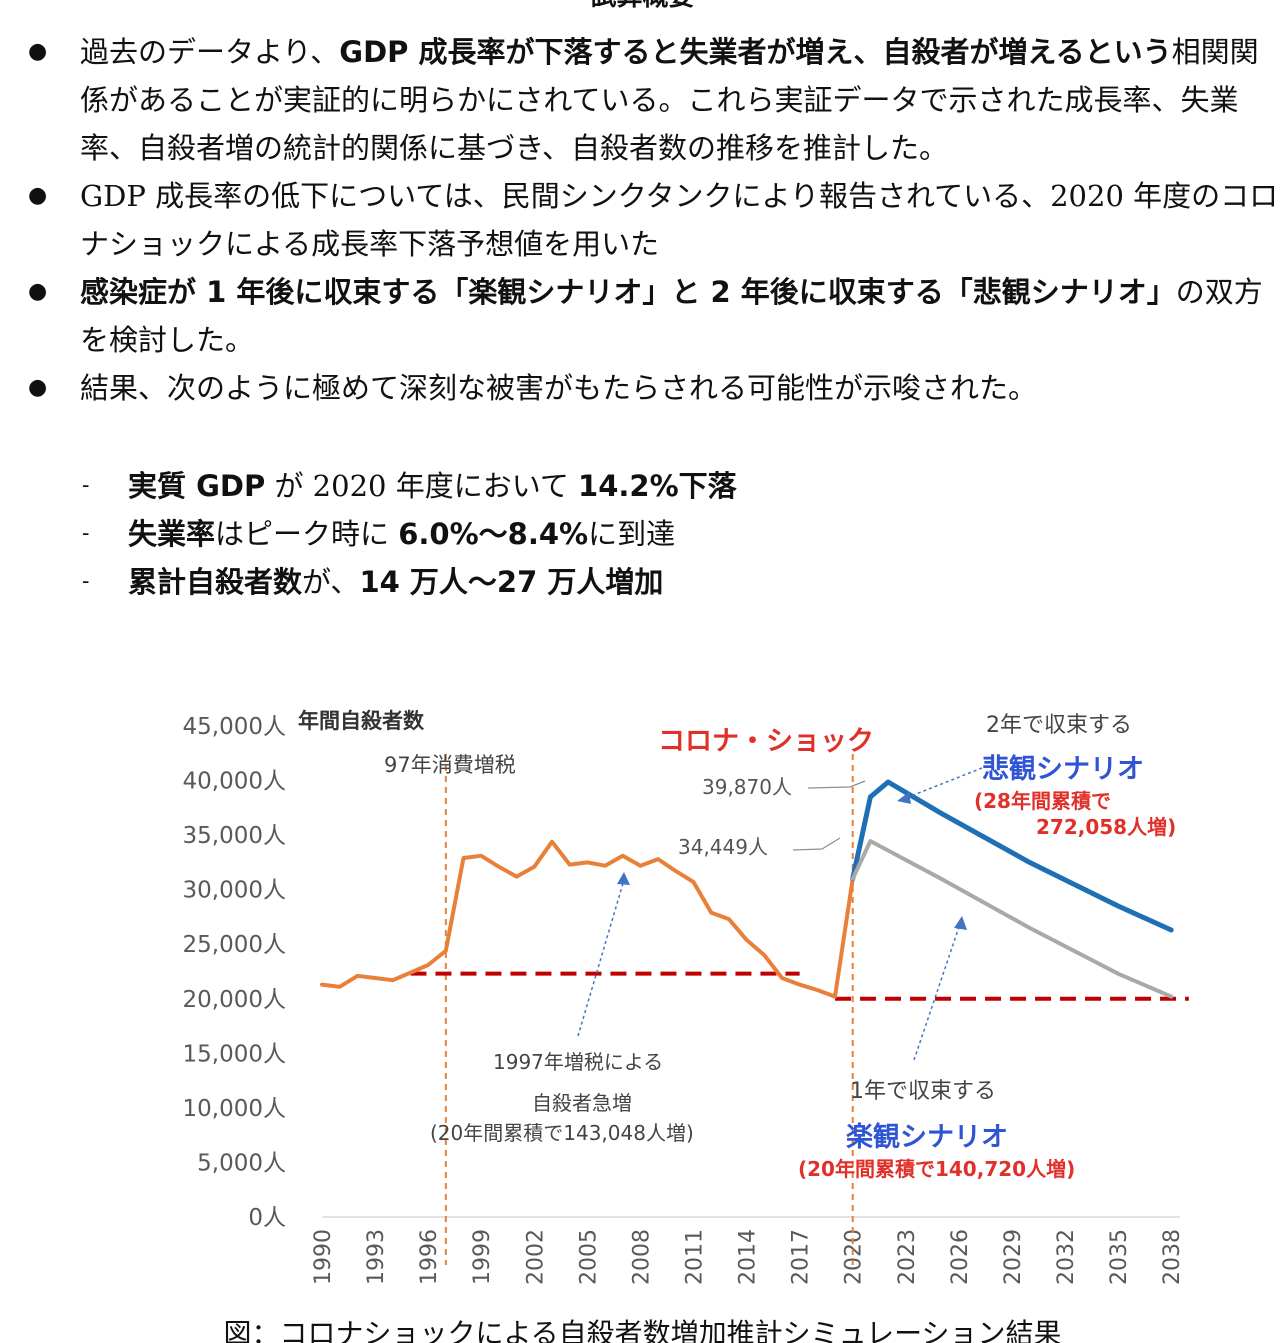 The image size is (1285, 1343). Describe the element at coordinates (801, 1257) in the screenshot. I see `x-tick-label: 2017` at that location.